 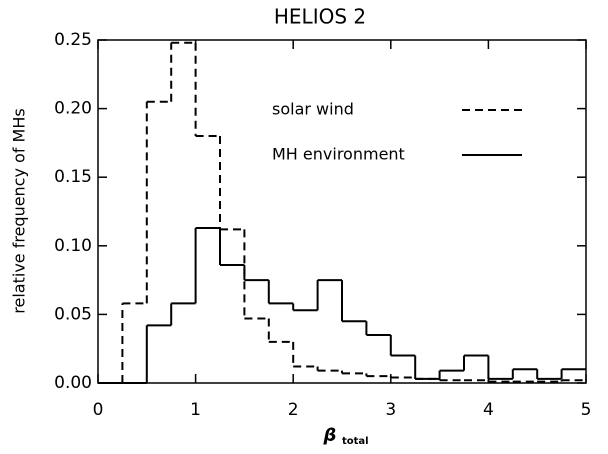 I want to click on y-tick-label: 0.25, so click(x=73, y=40).